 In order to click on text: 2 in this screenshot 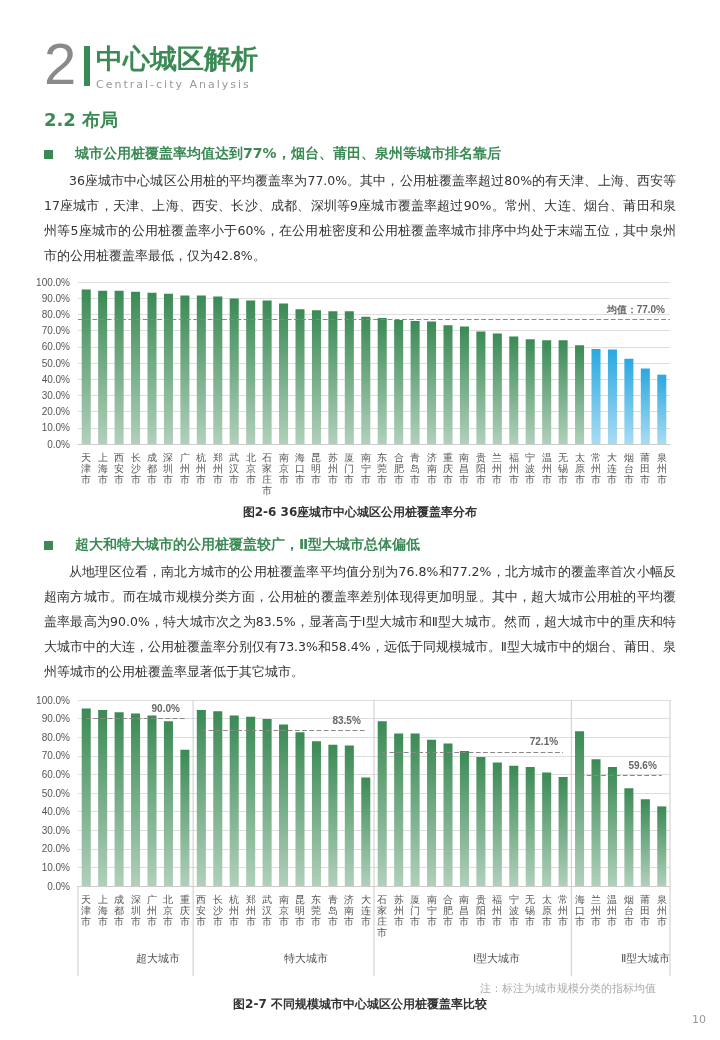, I will do `click(60, 63)`.